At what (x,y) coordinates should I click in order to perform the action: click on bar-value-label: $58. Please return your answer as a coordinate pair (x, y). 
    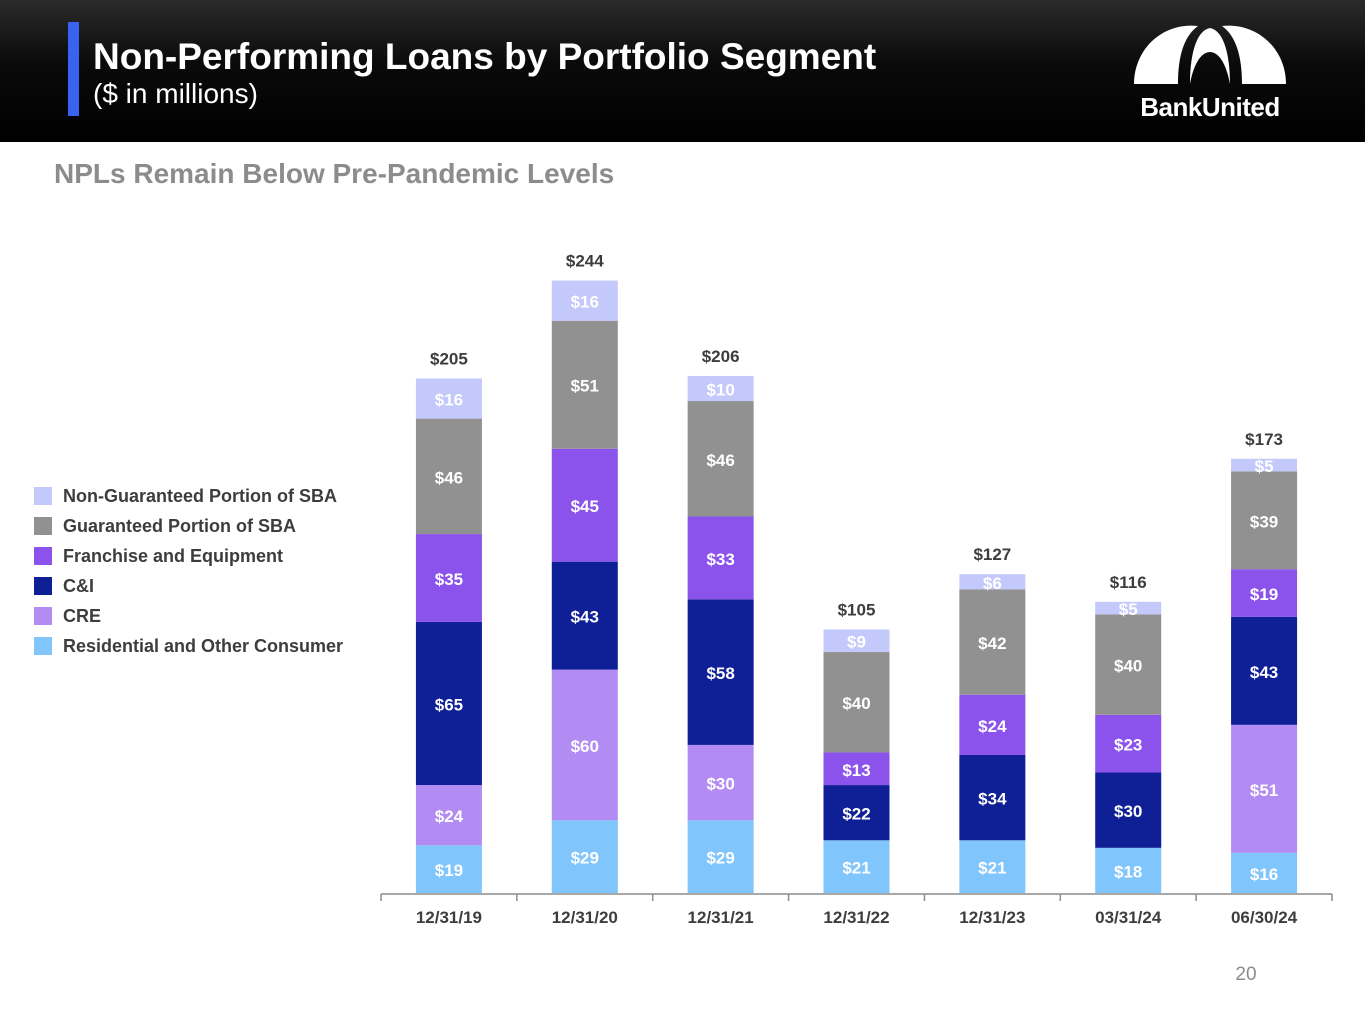
    Looking at the image, I should click on (720, 673).